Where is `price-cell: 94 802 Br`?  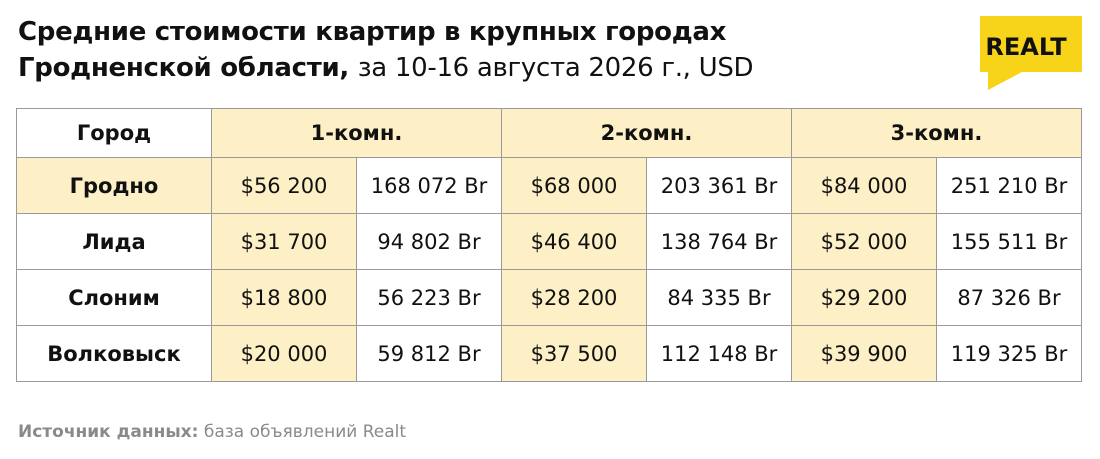
price-cell: 94 802 Br is located at coordinates (429, 241).